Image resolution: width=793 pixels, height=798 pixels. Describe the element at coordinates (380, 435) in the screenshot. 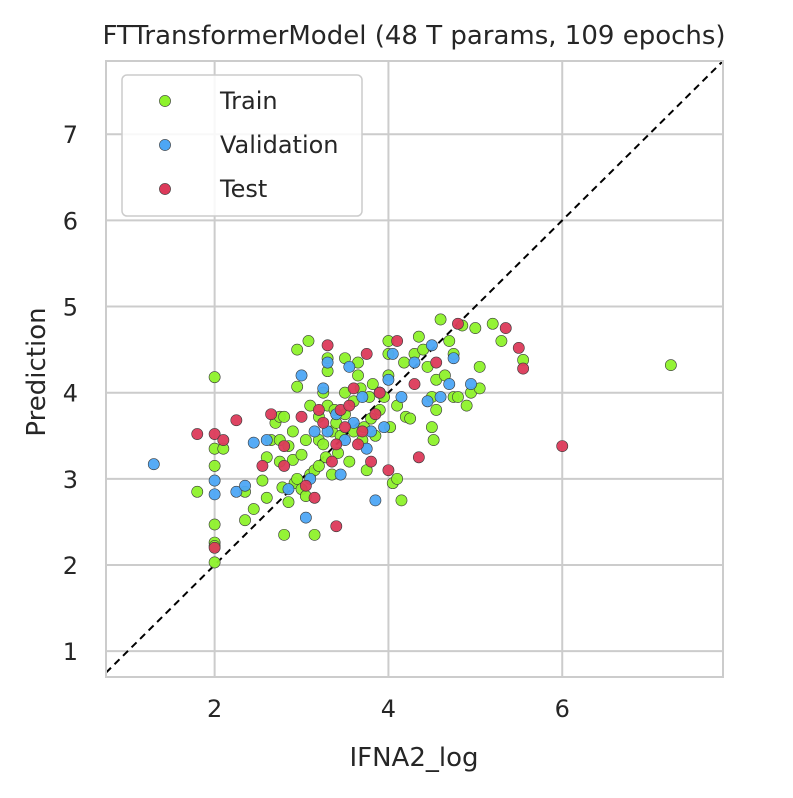

I see `series-test` at that location.